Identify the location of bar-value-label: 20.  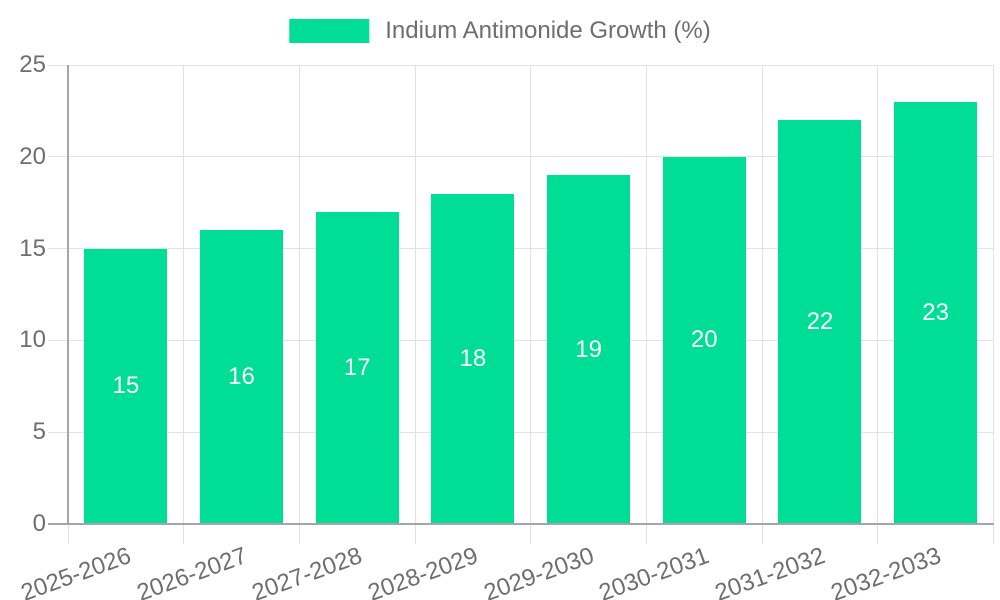
(704, 340).